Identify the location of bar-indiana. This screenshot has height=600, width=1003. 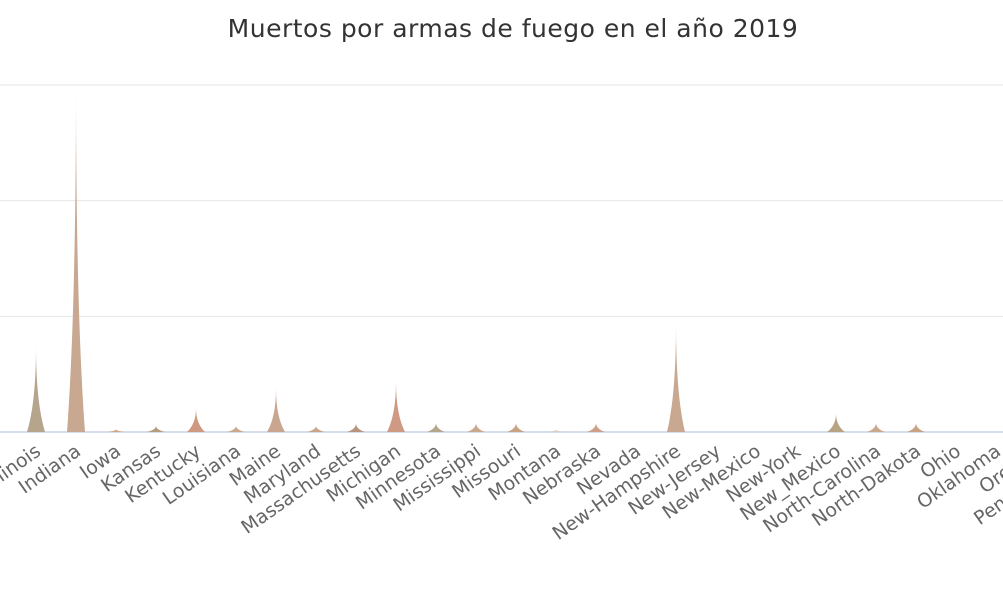
(76, 257).